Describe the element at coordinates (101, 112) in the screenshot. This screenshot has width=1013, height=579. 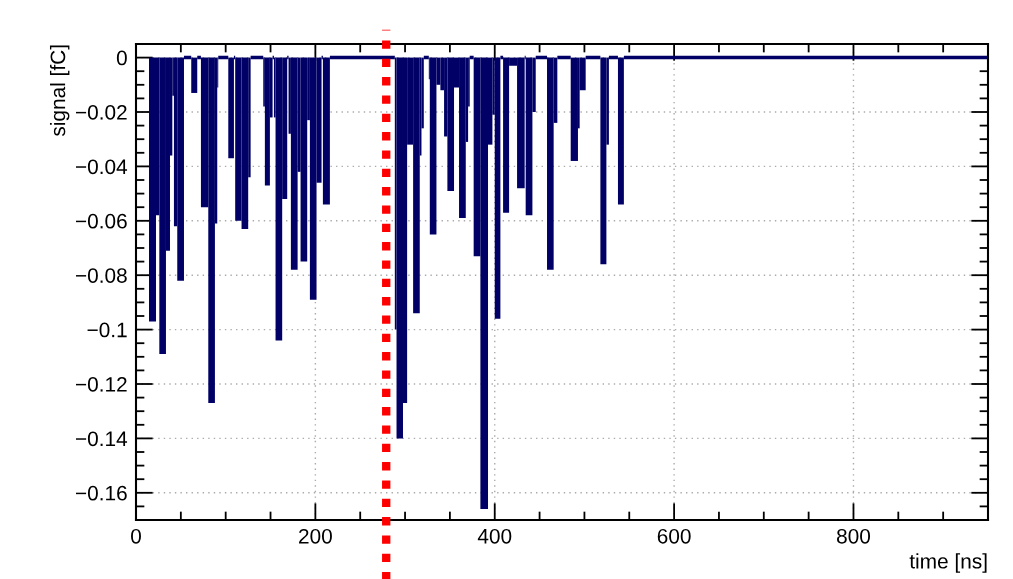
I see `y-tick-label: −0.02` at that location.